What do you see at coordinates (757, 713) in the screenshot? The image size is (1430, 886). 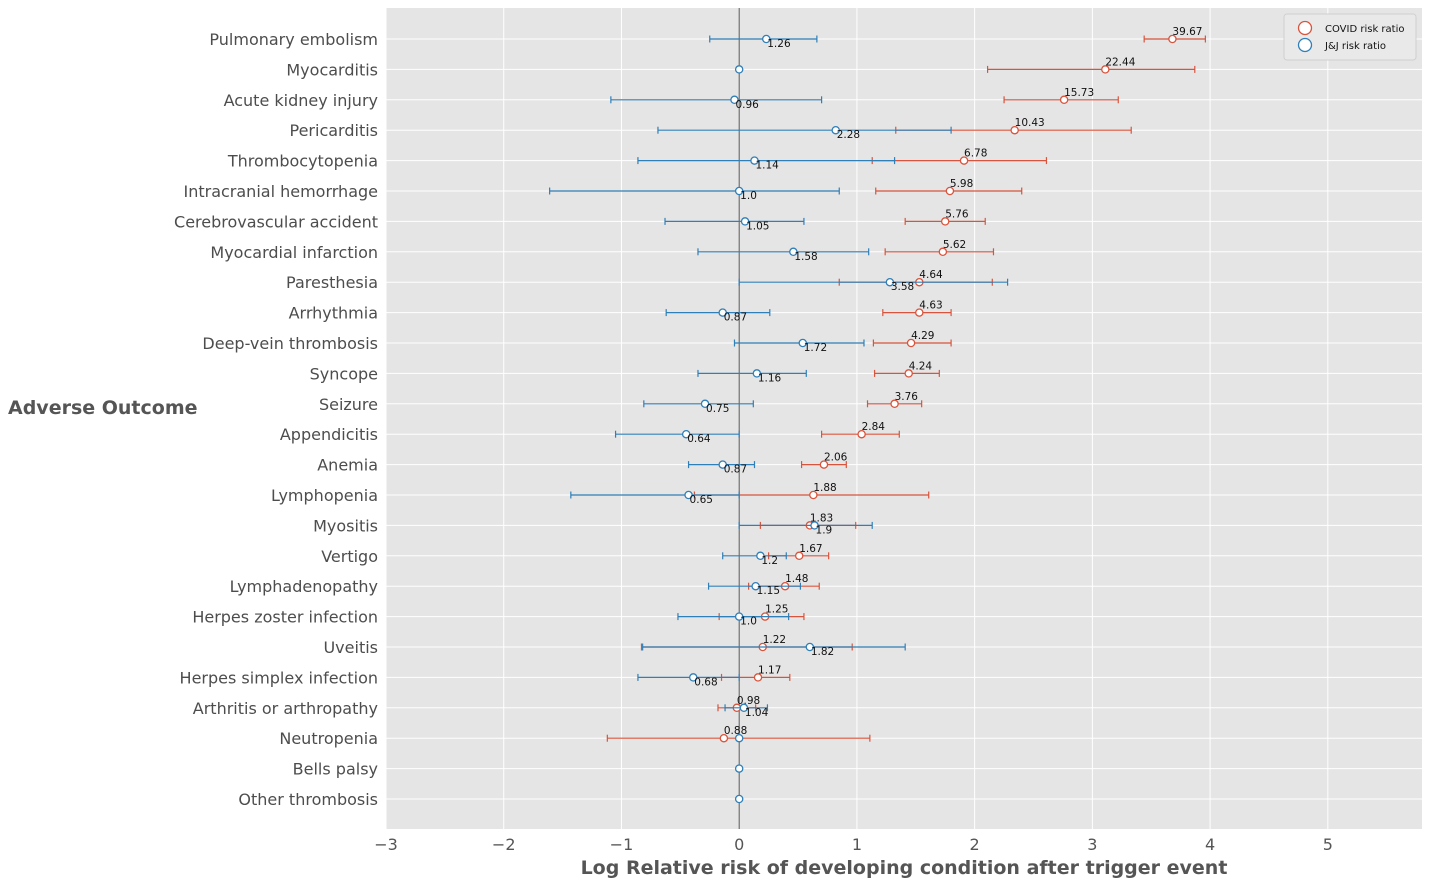 I see `data-label: 1.04` at bounding box center [757, 713].